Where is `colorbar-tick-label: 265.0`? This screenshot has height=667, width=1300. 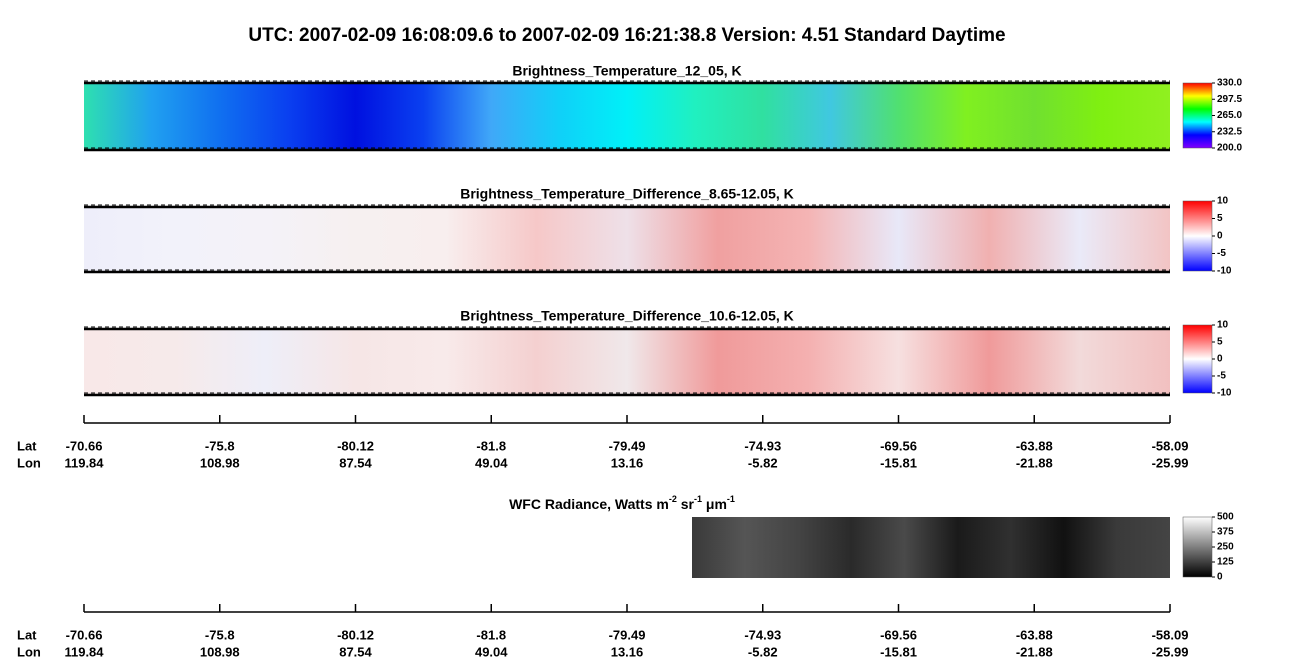 colorbar-tick-label: 265.0 is located at coordinates (1229, 115).